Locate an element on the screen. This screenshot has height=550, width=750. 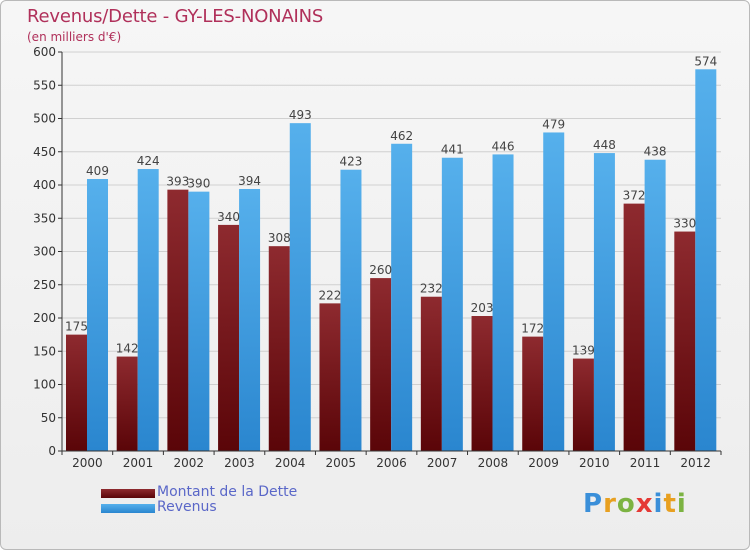
data-label-revenus: 424 is located at coordinates (148, 161).